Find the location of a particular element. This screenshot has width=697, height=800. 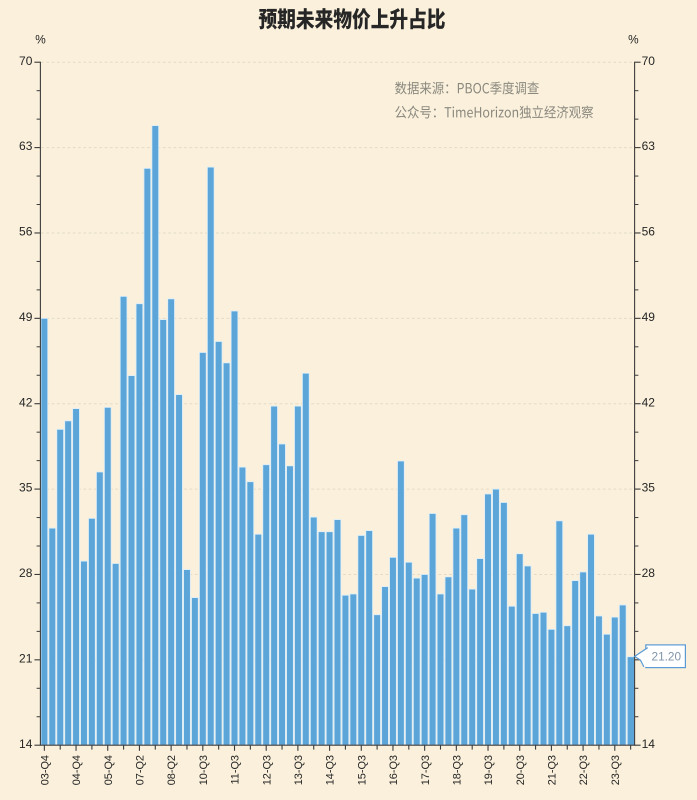

svg-text: 17-Q3 is located at coordinates (426, 770).